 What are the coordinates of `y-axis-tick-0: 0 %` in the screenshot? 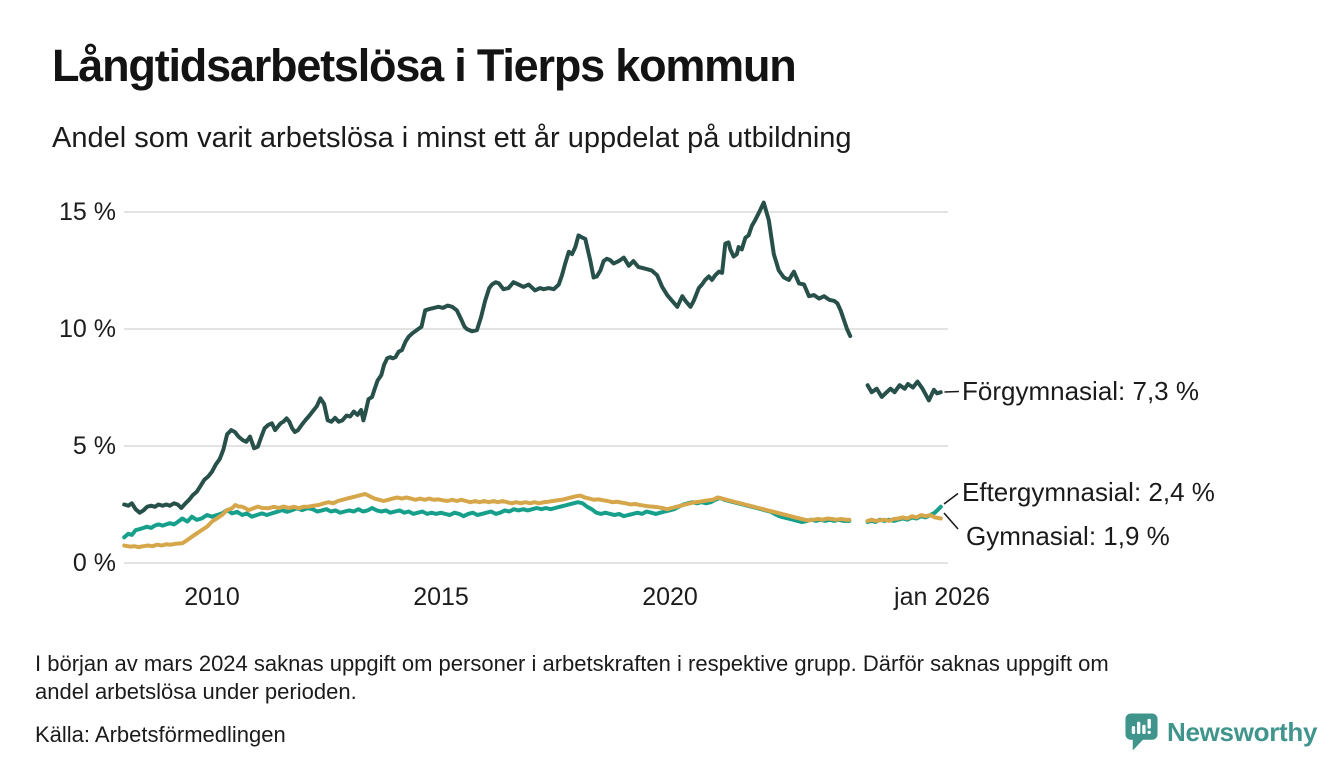 It's located at (94, 563).